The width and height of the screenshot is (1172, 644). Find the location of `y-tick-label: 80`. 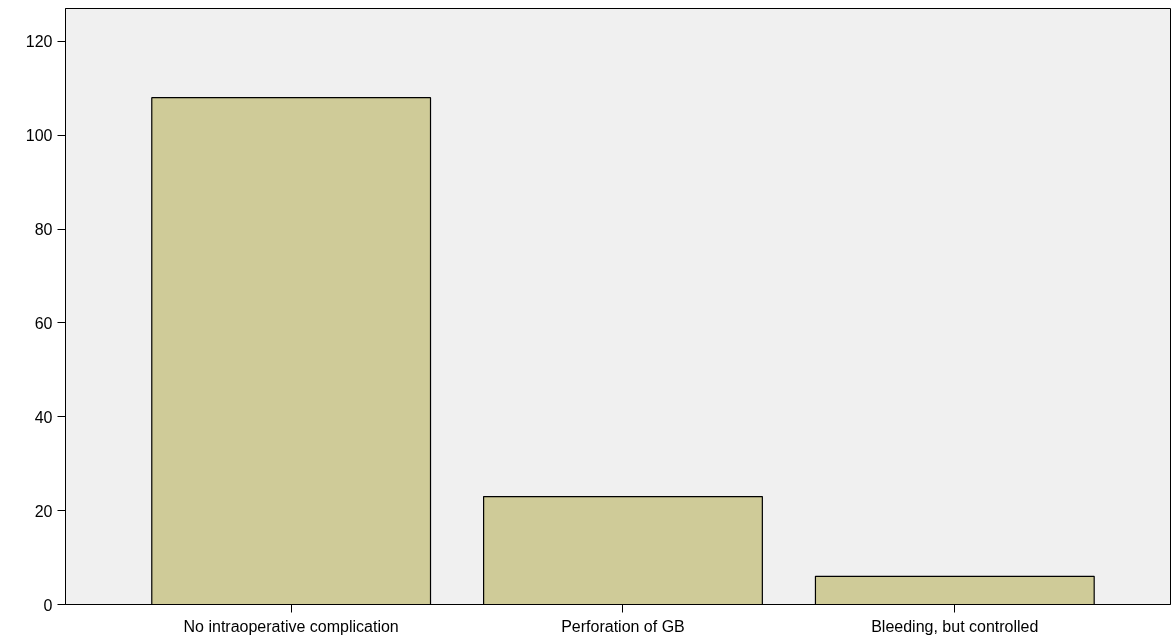

y-tick-label: 80 is located at coordinates (43, 230).